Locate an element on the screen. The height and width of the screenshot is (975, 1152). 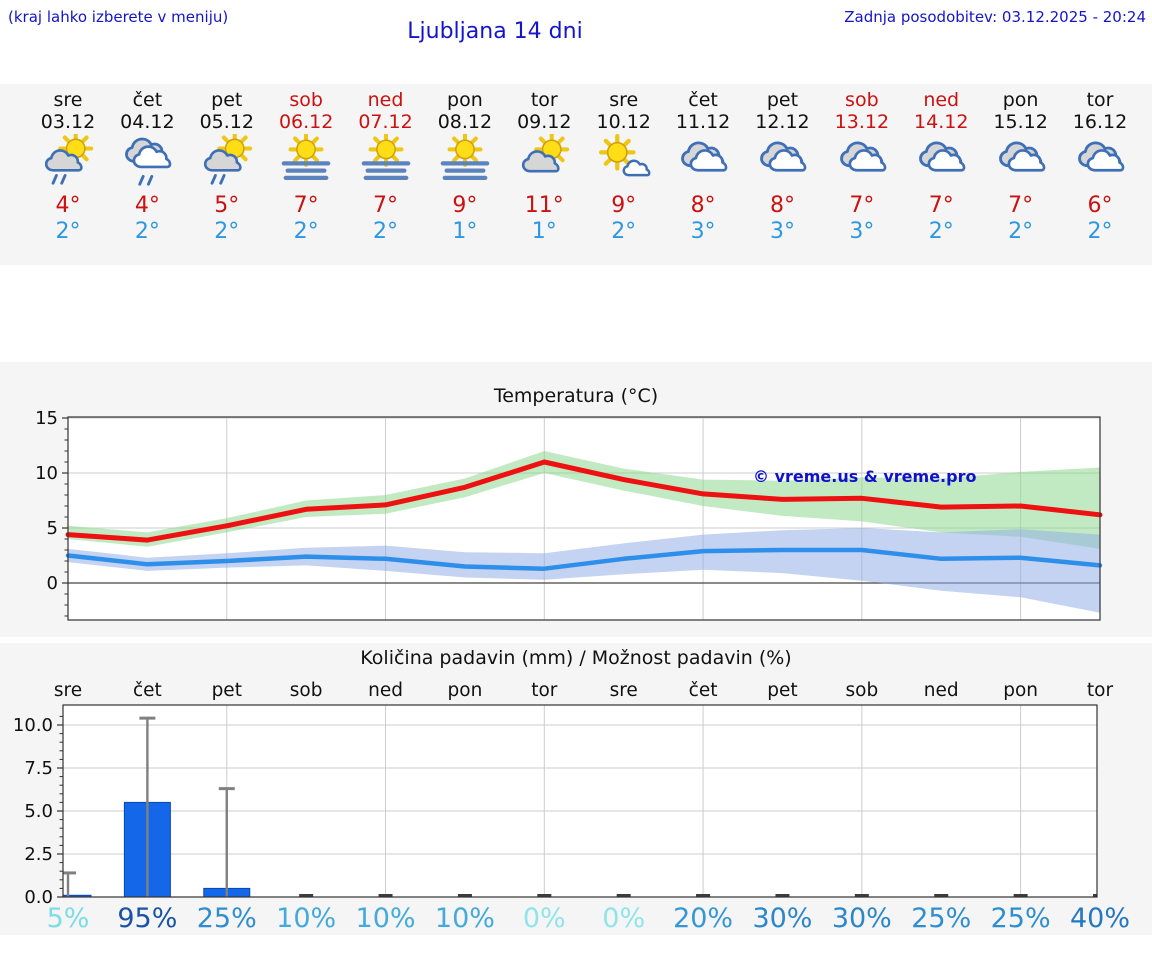
day-date: 16.12 is located at coordinates (1100, 122).